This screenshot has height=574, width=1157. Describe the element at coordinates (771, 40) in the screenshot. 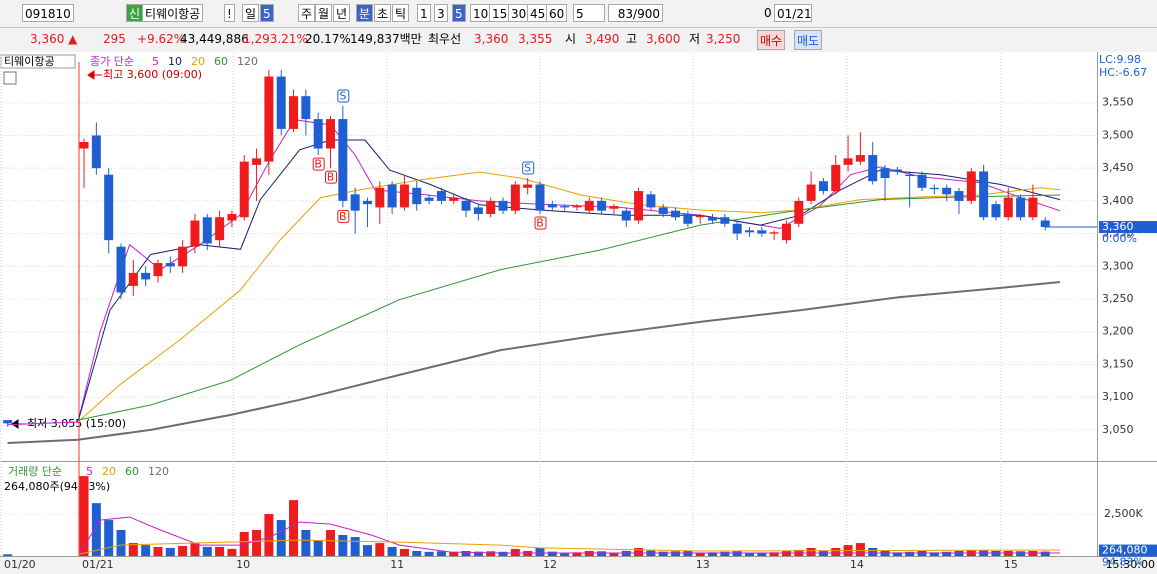

I see `buy-button: 매수` at that location.